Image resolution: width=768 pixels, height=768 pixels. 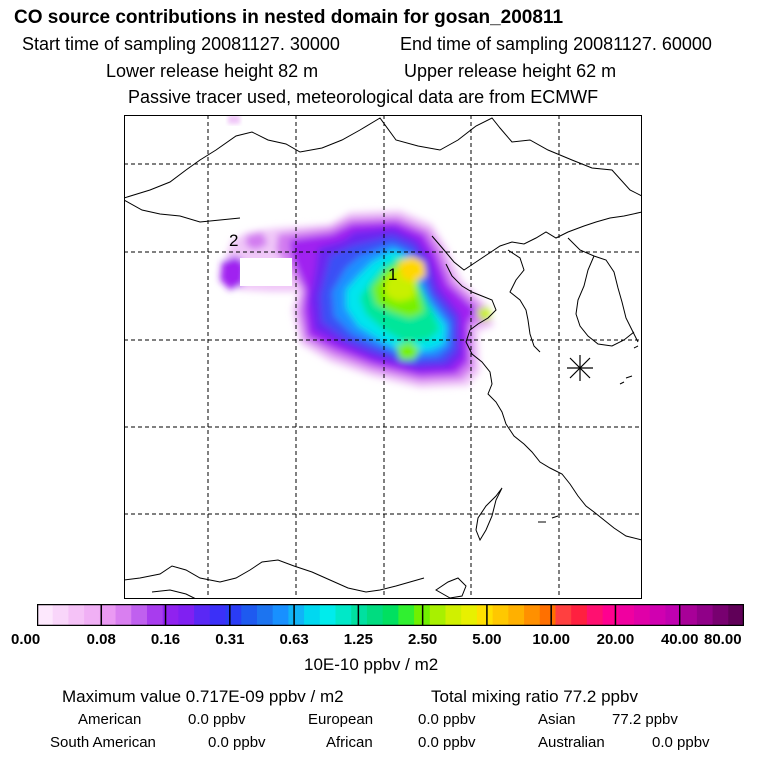 What do you see at coordinates (233, 240) in the screenshot?
I see `source-label-2: 2` at bounding box center [233, 240].